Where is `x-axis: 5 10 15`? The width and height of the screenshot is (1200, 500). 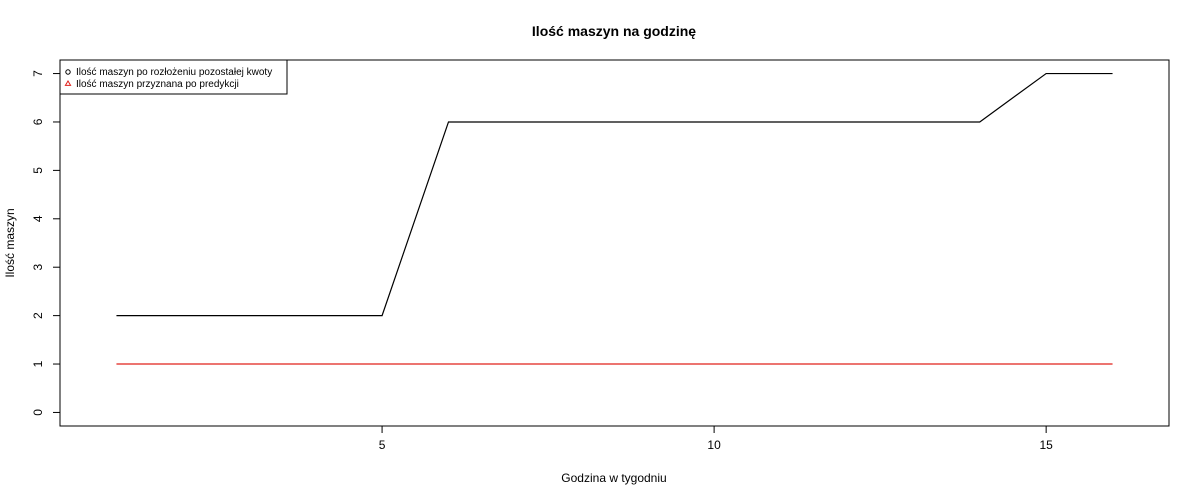 x-axis: 5 10 15 is located at coordinates (716, 439).